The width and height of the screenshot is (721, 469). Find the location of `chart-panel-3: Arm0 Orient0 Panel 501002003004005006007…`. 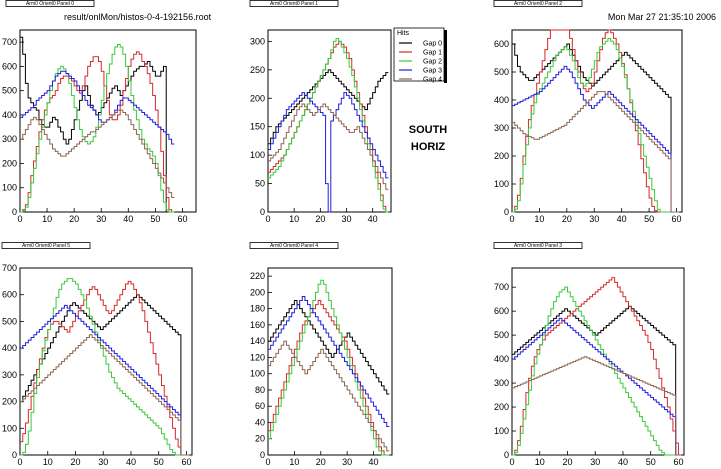

chart-panel-3: Arm0 Orient0 Panel 501002003004005006007… is located at coordinates (97, 354).